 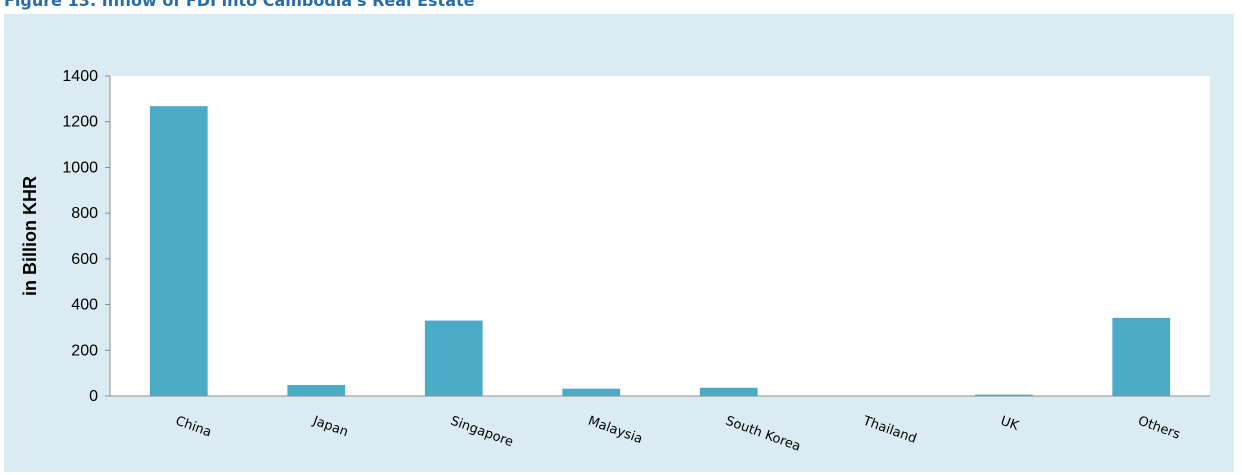 I want to click on x-tick-label: China, so click(x=193, y=427).